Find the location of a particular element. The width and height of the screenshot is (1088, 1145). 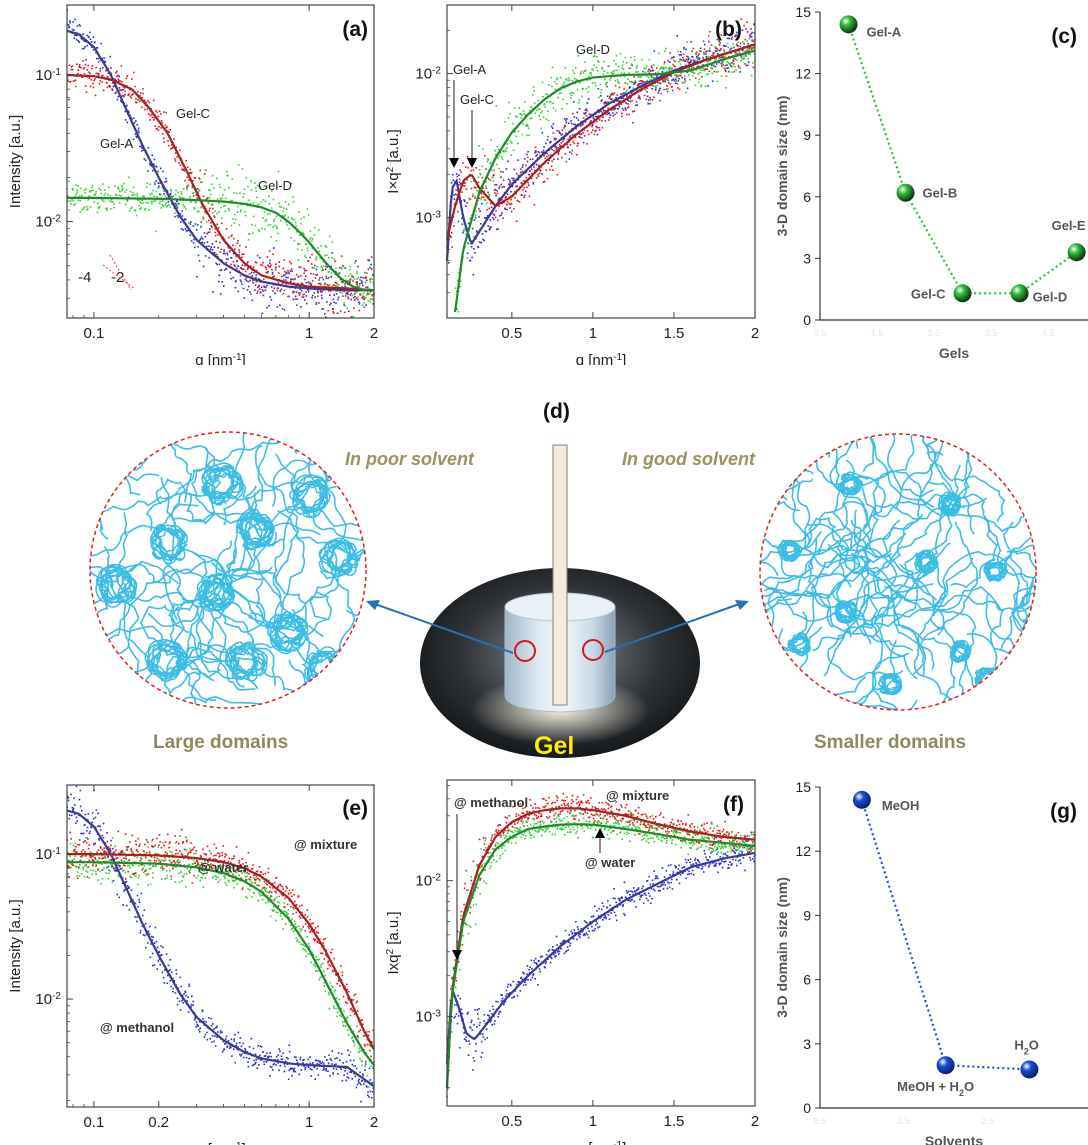

plot-frame-f is located at coordinates (601, 943).